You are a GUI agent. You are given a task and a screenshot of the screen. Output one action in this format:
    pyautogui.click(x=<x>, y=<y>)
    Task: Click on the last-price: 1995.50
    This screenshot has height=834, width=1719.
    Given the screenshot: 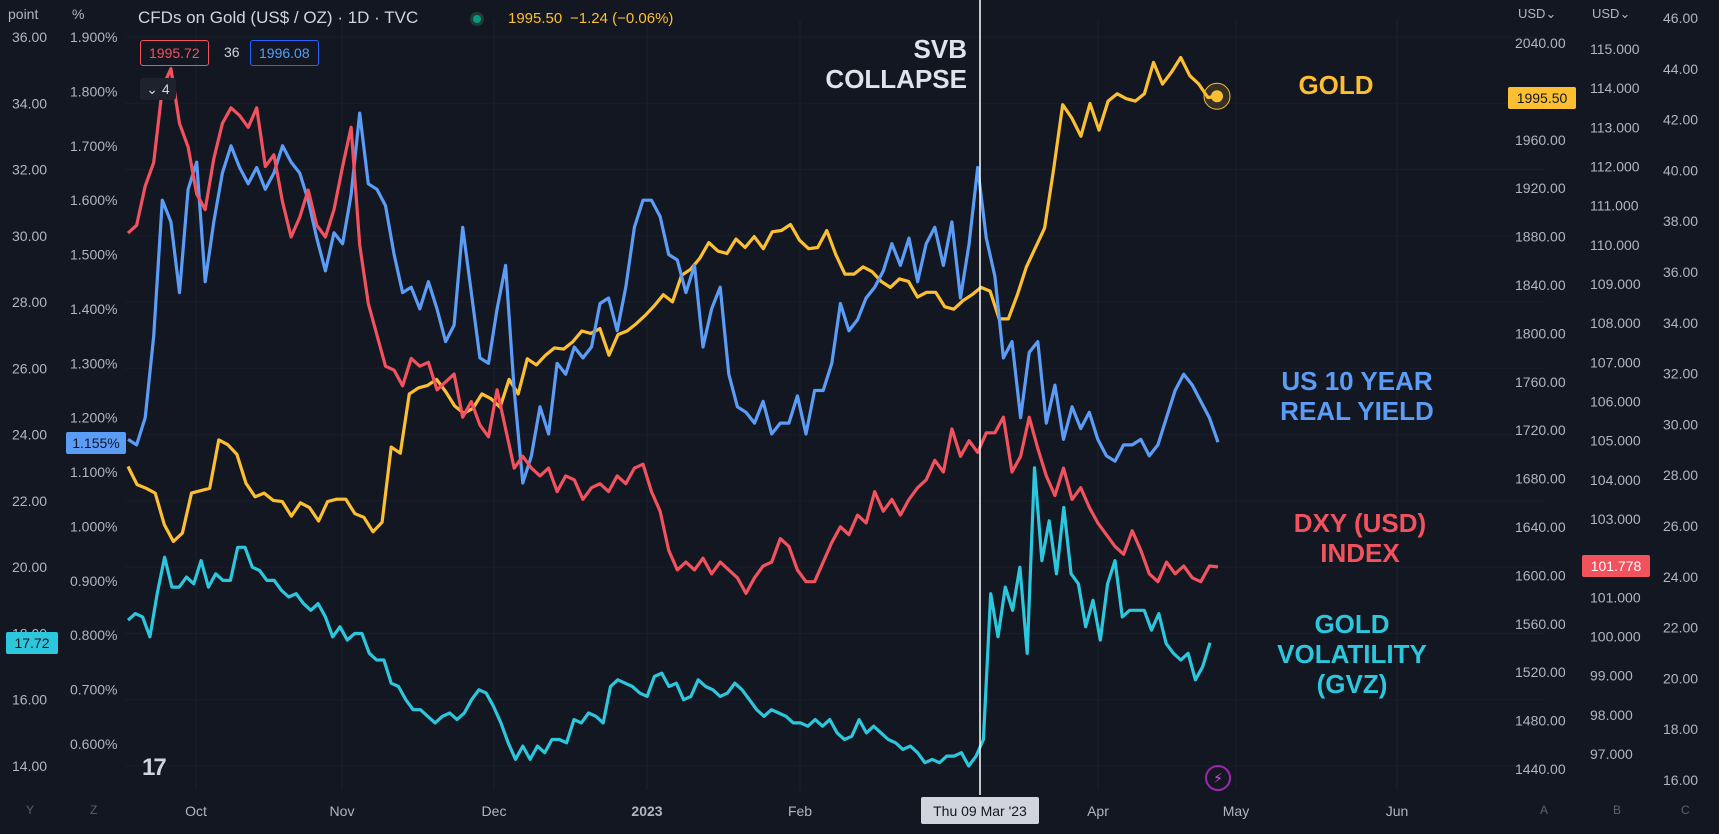 What is the action you would take?
    pyautogui.click(x=535, y=18)
    